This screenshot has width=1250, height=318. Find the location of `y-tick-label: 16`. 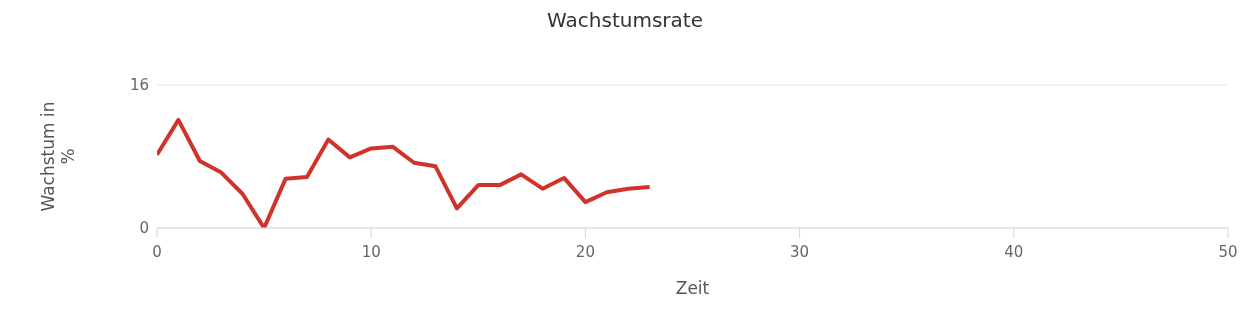

y-tick-label: 16 is located at coordinates (139, 85).